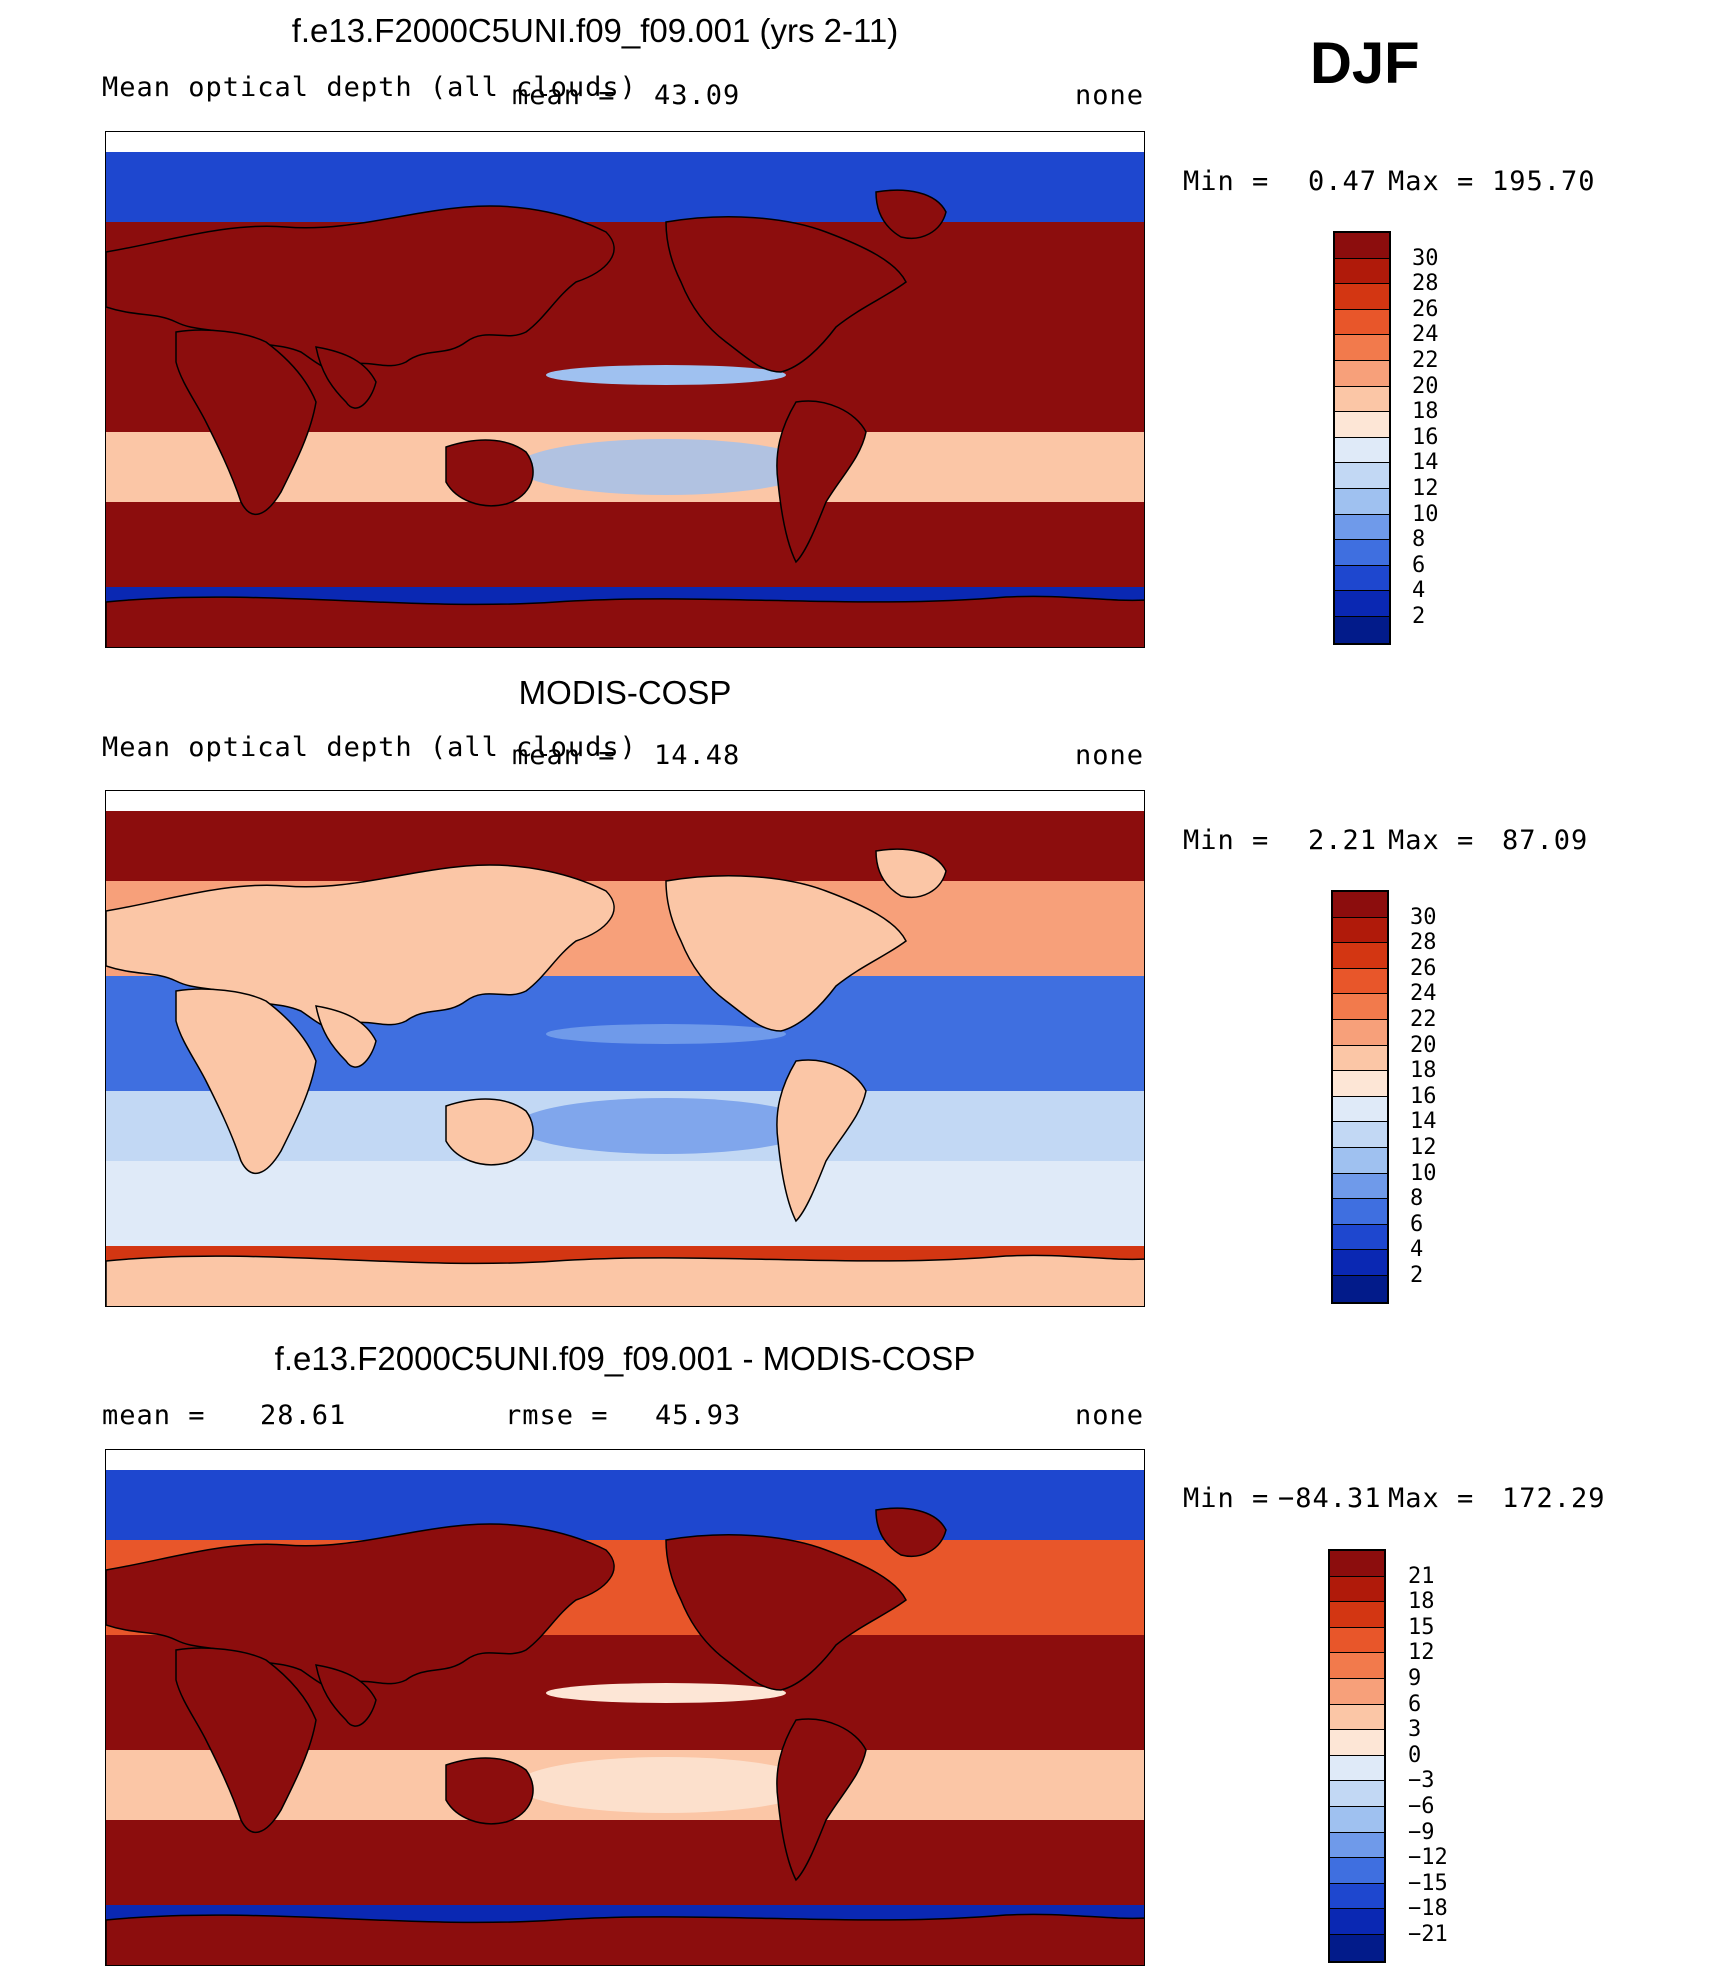  What do you see at coordinates (369, 747) in the screenshot?
I see `panel2-variable-label: Mean optical depth (all clouds)` at bounding box center [369, 747].